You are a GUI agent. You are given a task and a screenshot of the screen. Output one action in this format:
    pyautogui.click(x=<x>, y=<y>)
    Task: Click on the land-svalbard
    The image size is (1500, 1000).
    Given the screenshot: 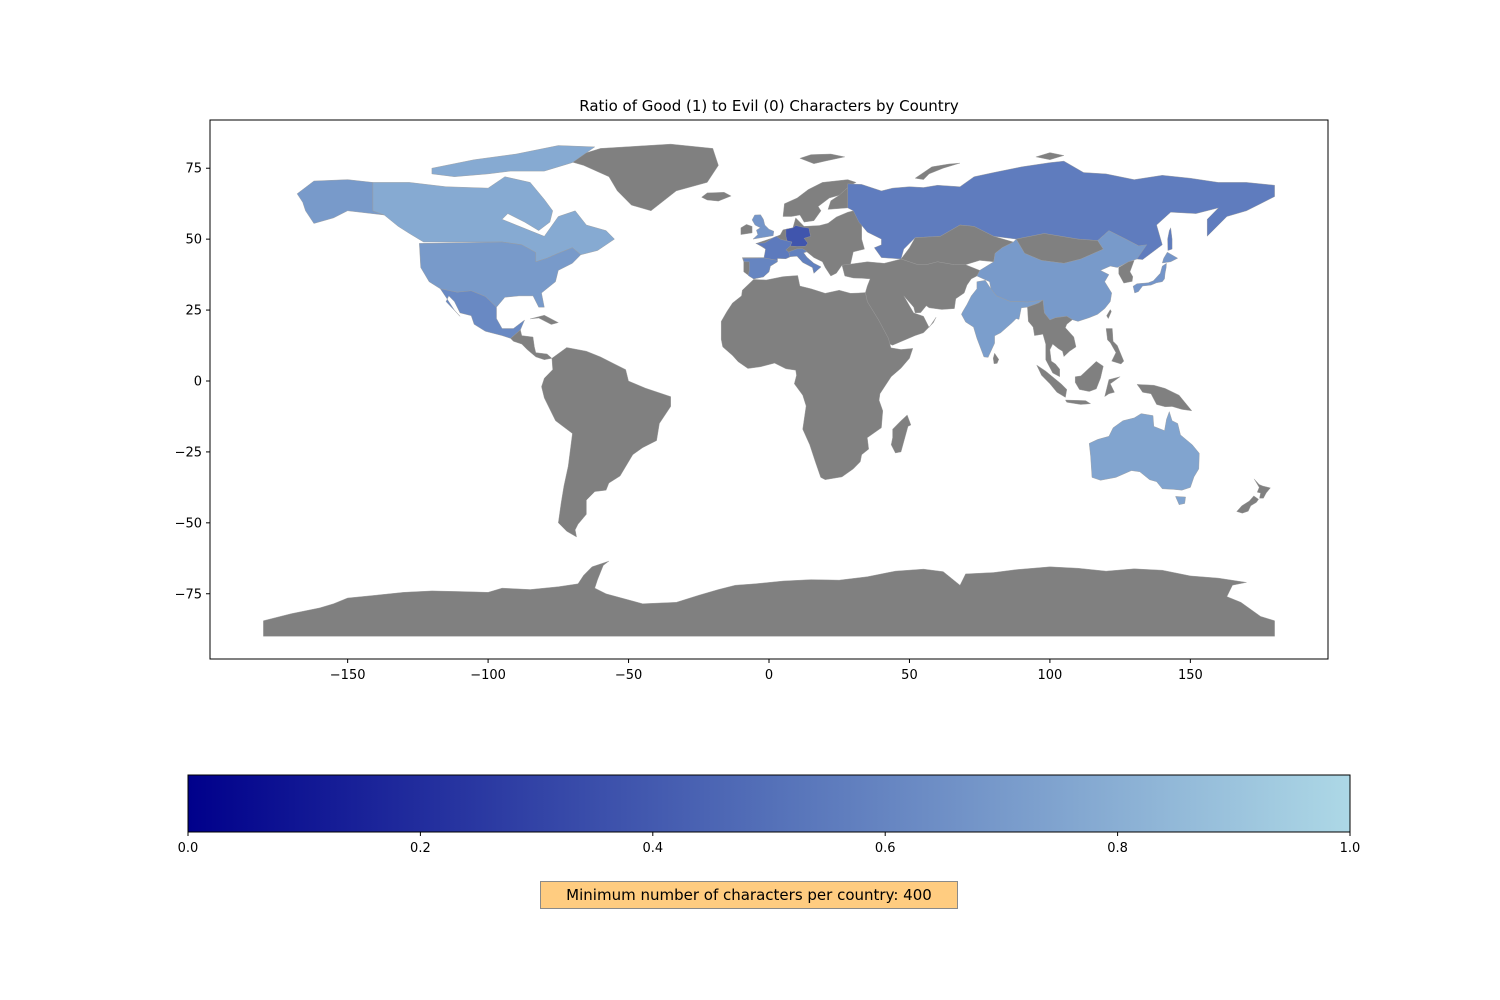 What is the action you would take?
    pyautogui.click(x=822, y=158)
    